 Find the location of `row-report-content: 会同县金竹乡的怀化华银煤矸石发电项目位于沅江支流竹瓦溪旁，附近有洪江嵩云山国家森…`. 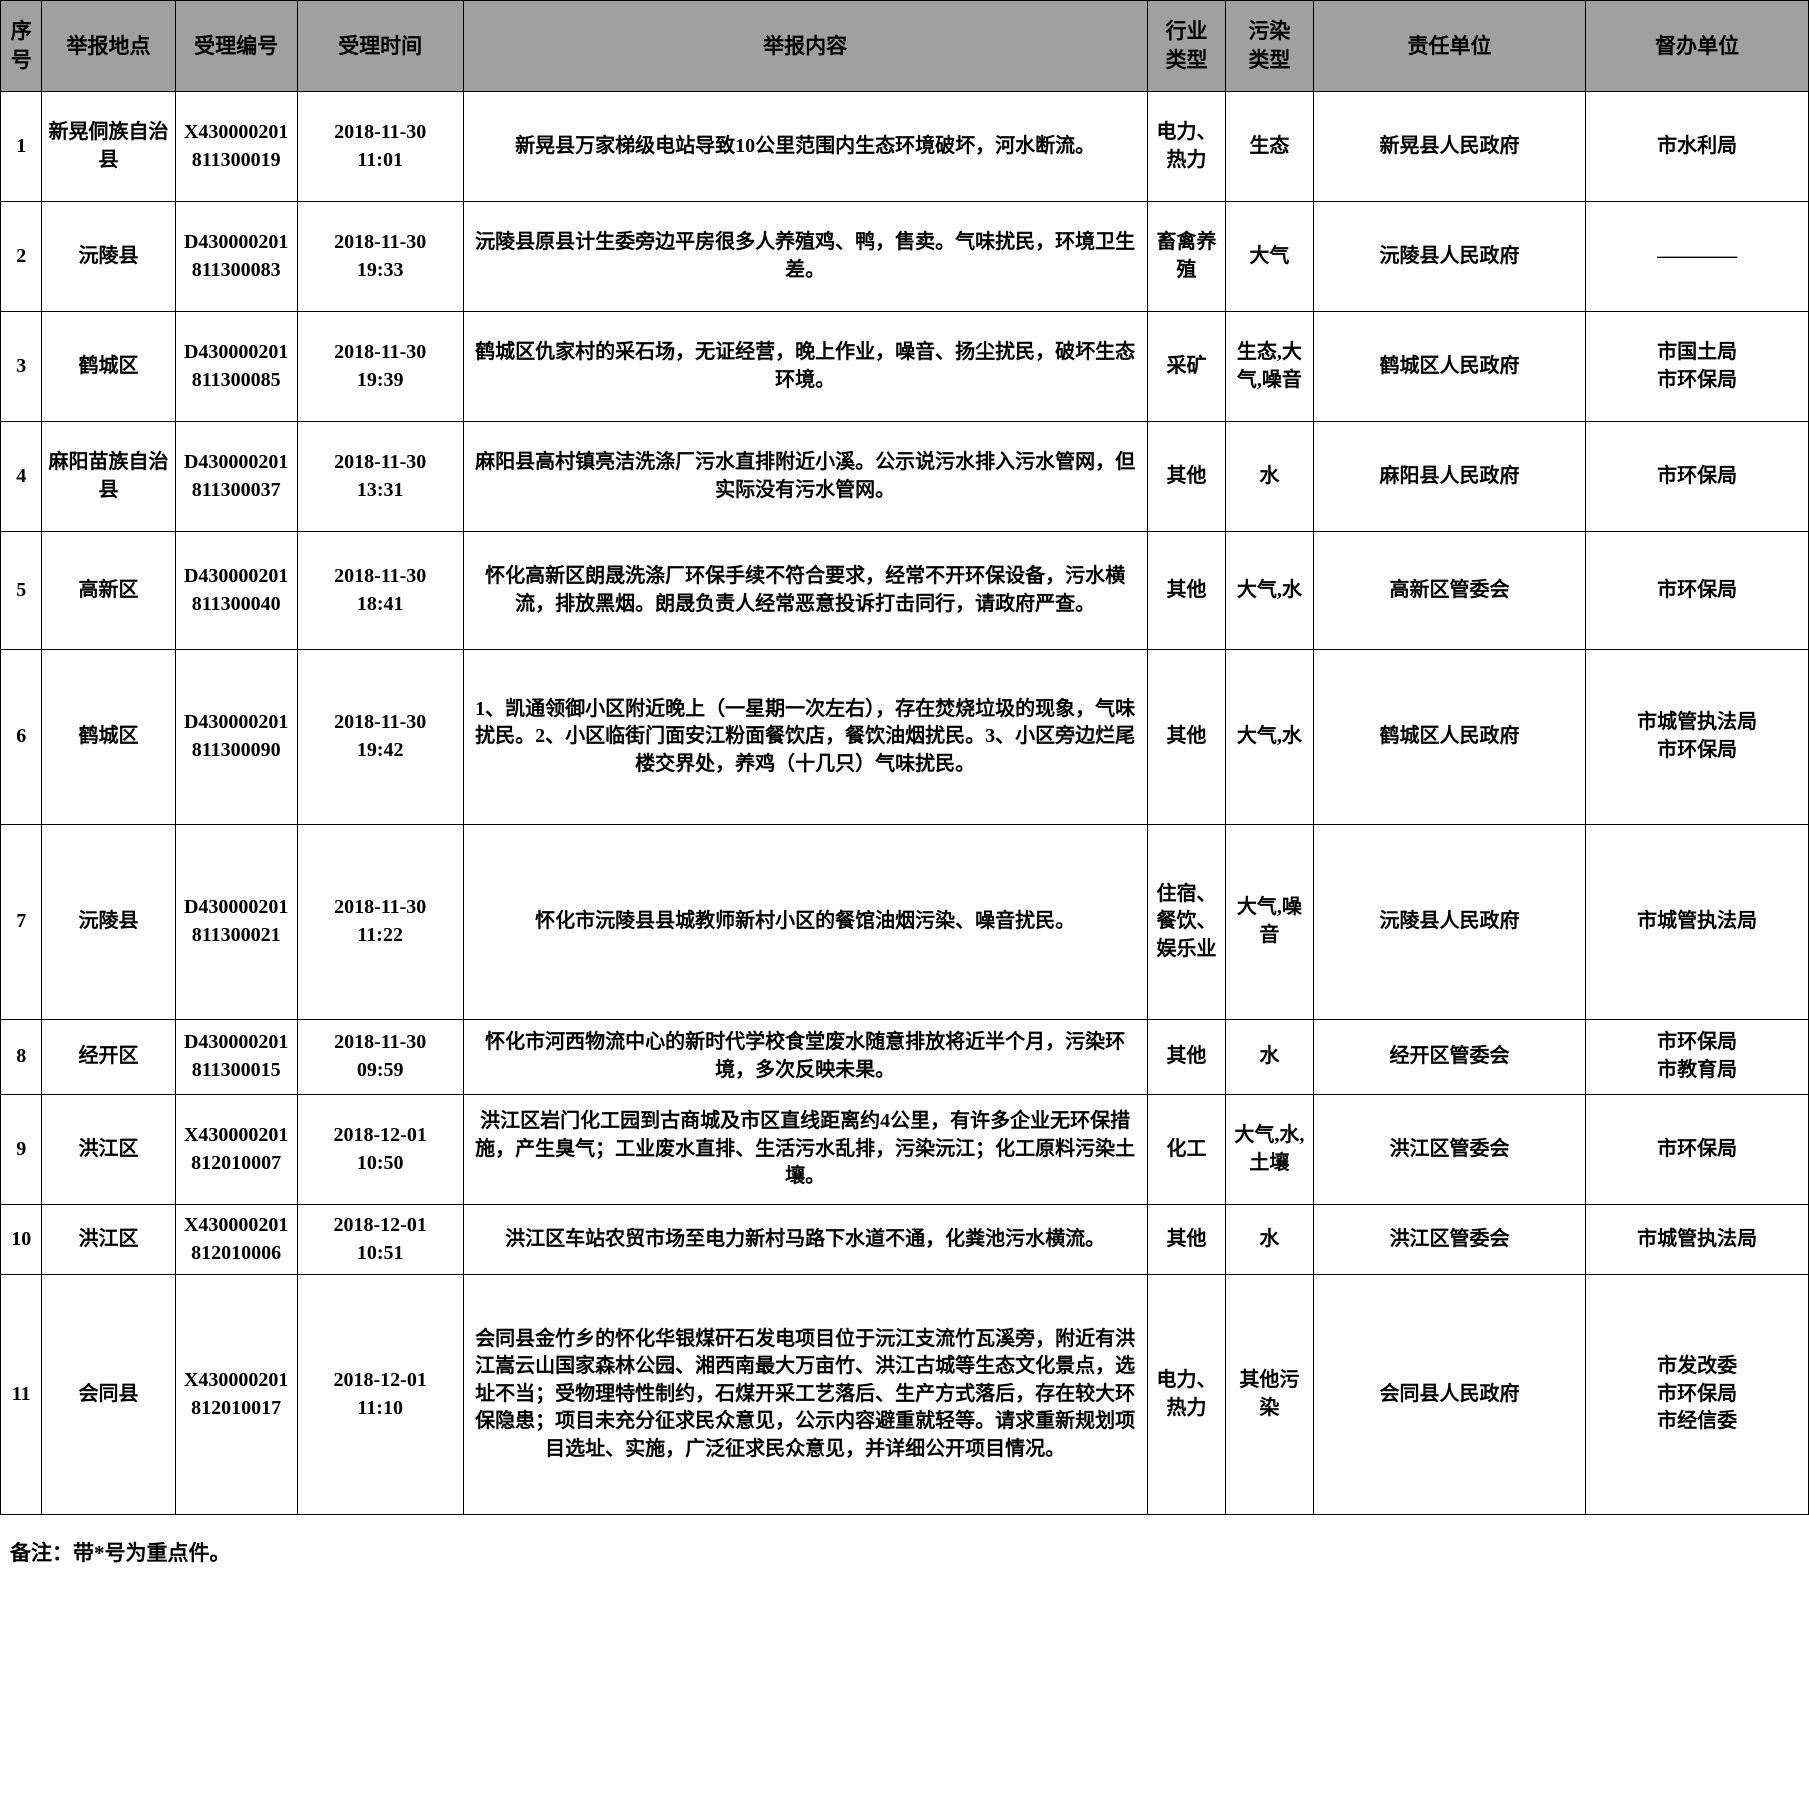

row-report-content: 会同县金竹乡的怀化华银煤矸石发电项目位于沅江支流竹瓦溪旁，附近有洪江嵩云山国家森… is located at coordinates (805, 1394).